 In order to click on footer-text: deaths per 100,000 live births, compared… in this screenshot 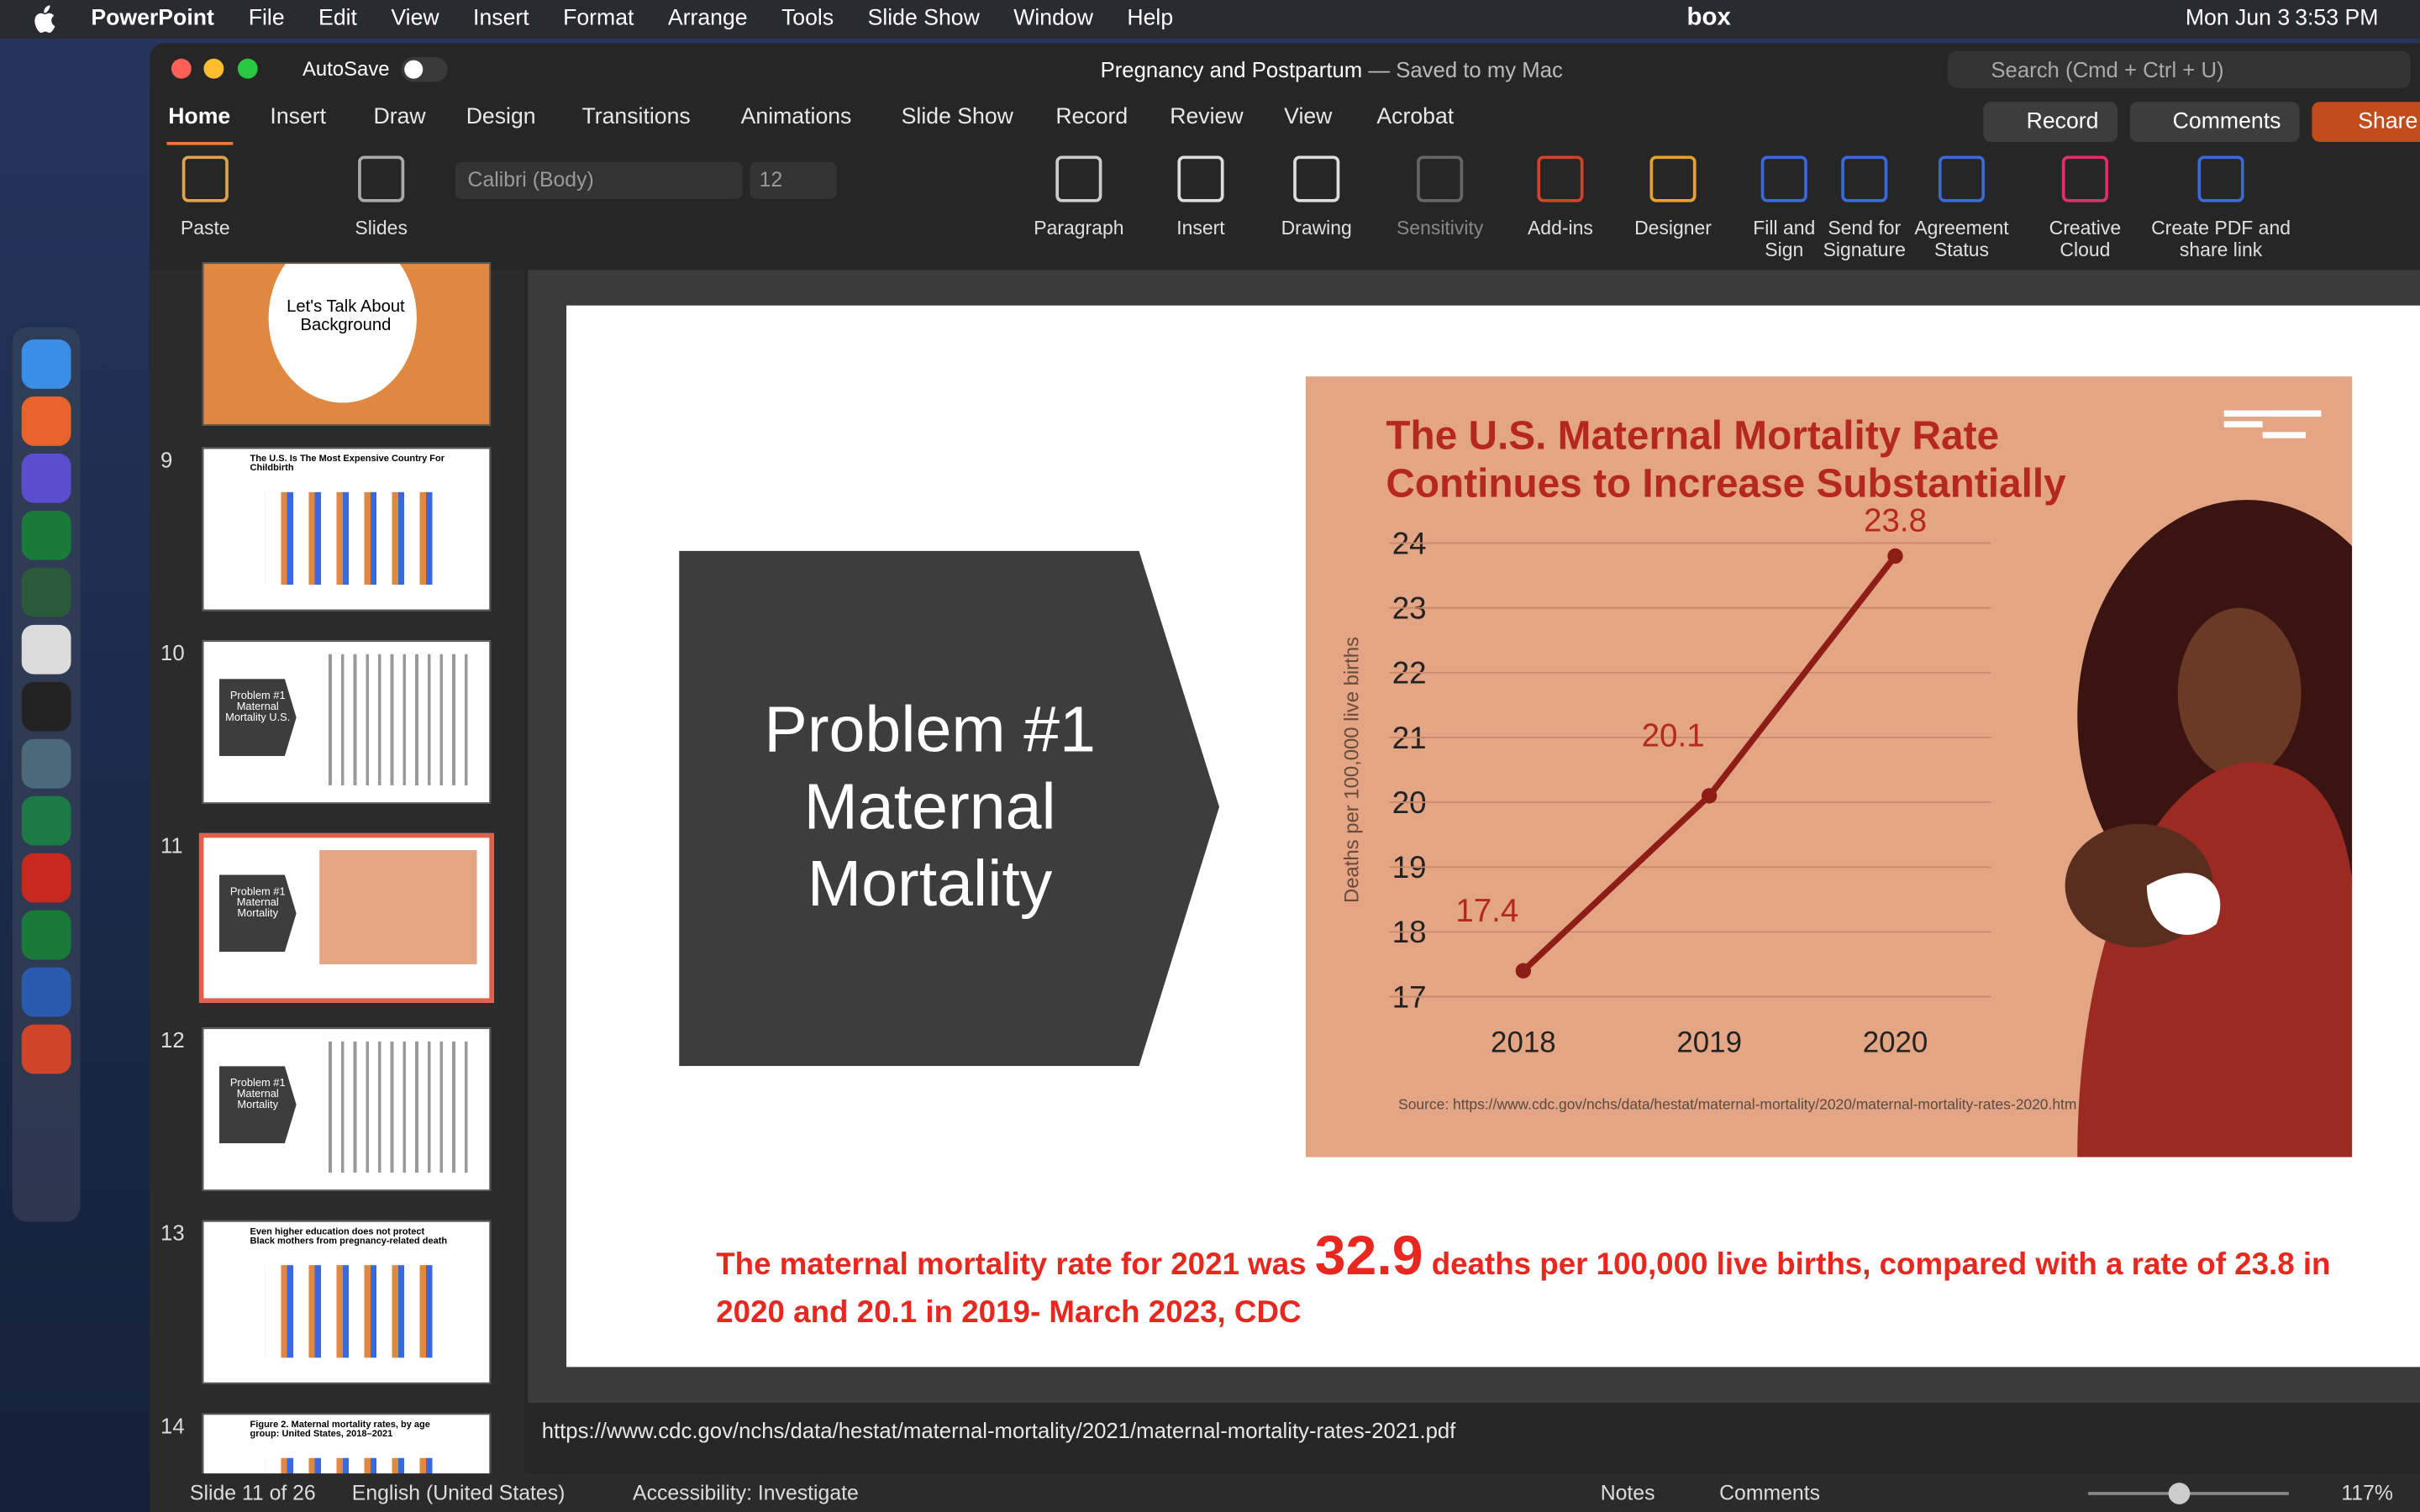, I will do `click(1524, 1289)`.